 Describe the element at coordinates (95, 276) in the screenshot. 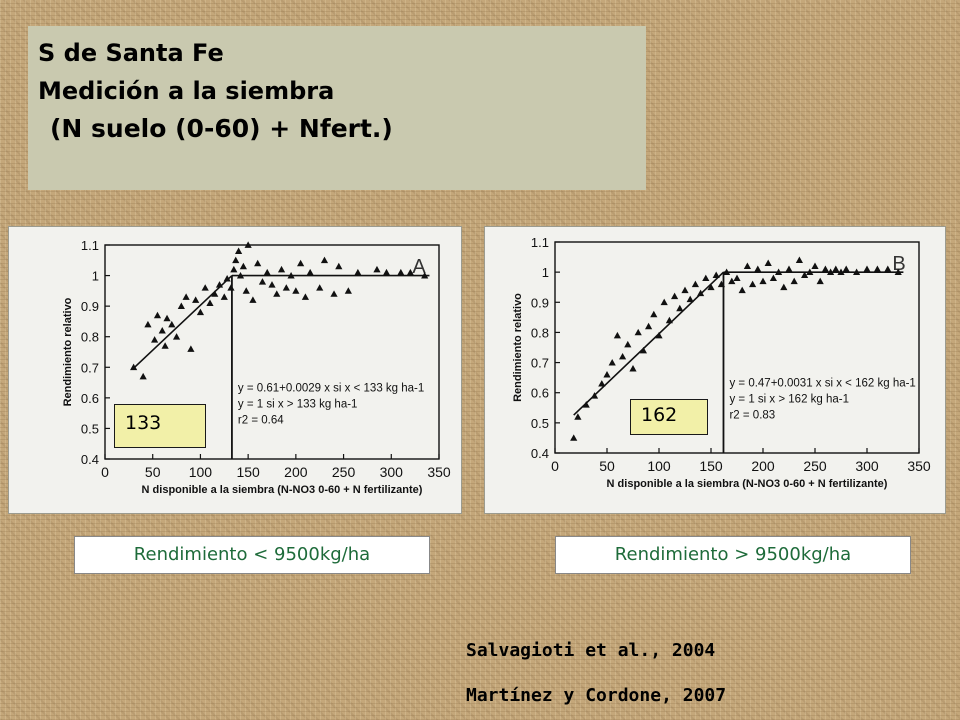

I see `y-tick-label: 1` at that location.